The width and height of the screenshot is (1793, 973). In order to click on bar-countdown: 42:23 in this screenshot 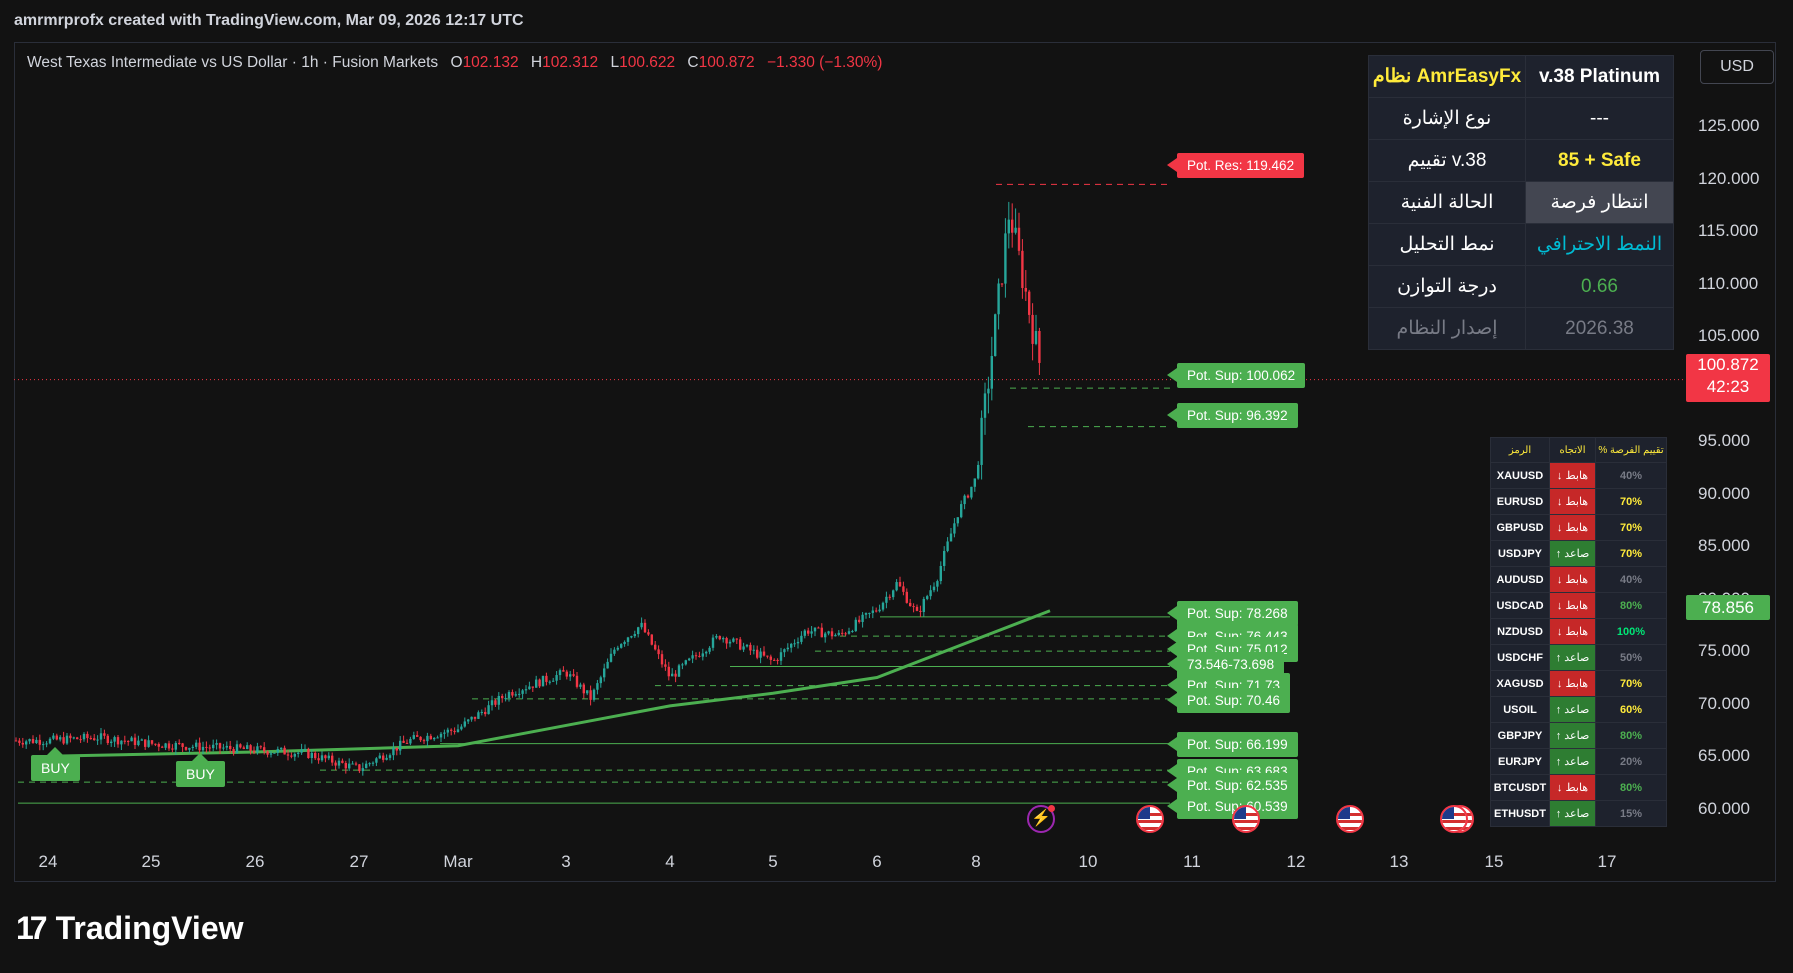, I will do `click(1728, 386)`.